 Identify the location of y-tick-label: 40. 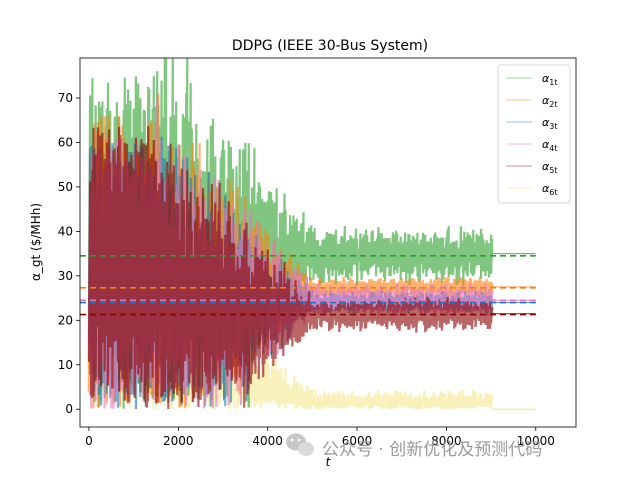
(65, 231).